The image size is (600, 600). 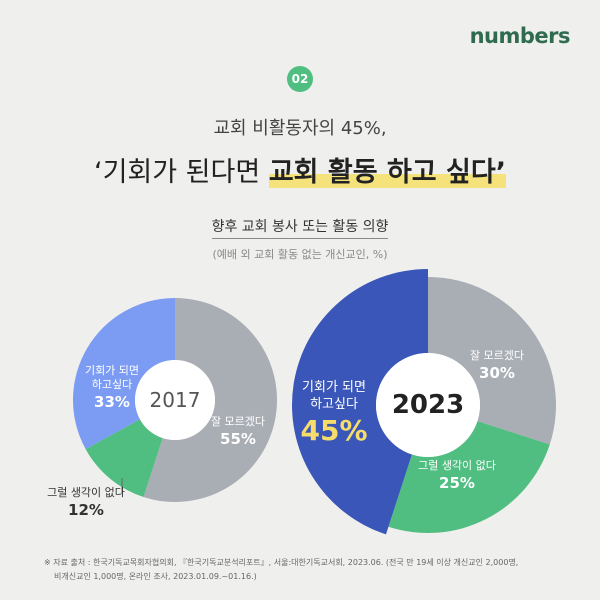 I want to click on subtitle: 교회 비활동자의 45%,, so click(x=300, y=128).